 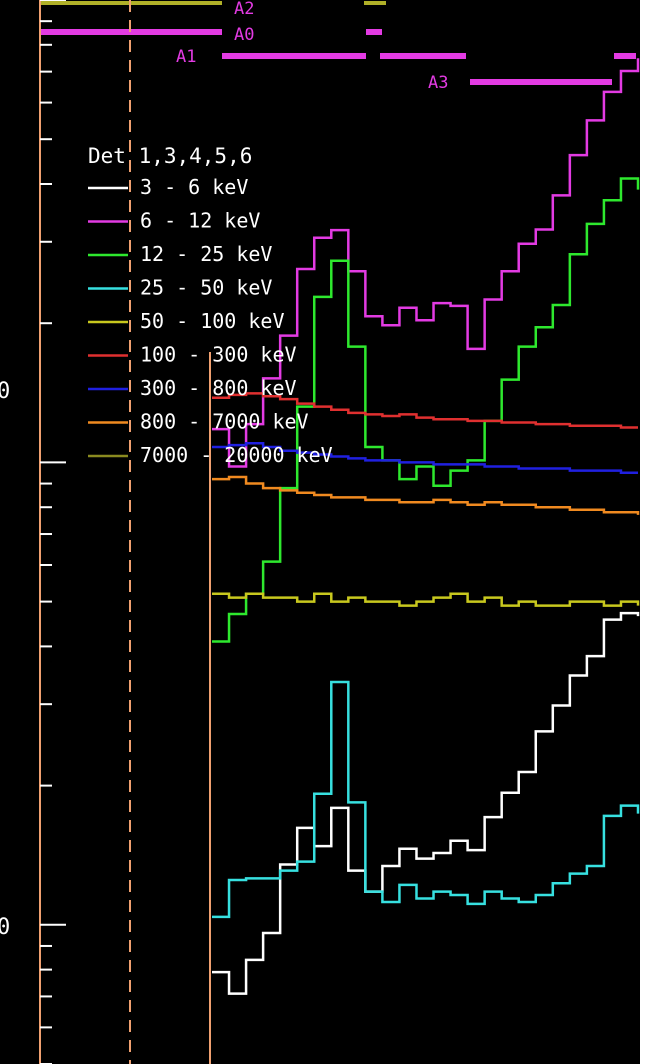 What do you see at coordinates (186, 57) in the screenshot?
I see `attenuator-label-a1: A1` at bounding box center [186, 57].